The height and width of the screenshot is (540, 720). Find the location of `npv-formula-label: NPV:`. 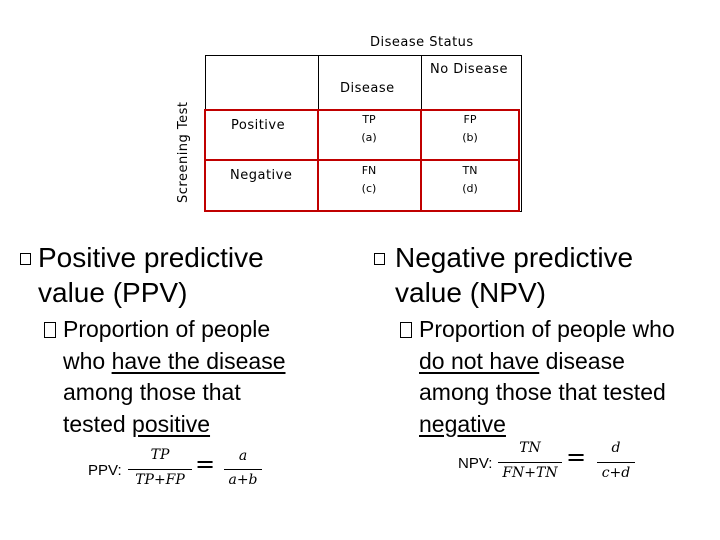

npv-formula-label: NPV: is located at coordinates (475, 463).